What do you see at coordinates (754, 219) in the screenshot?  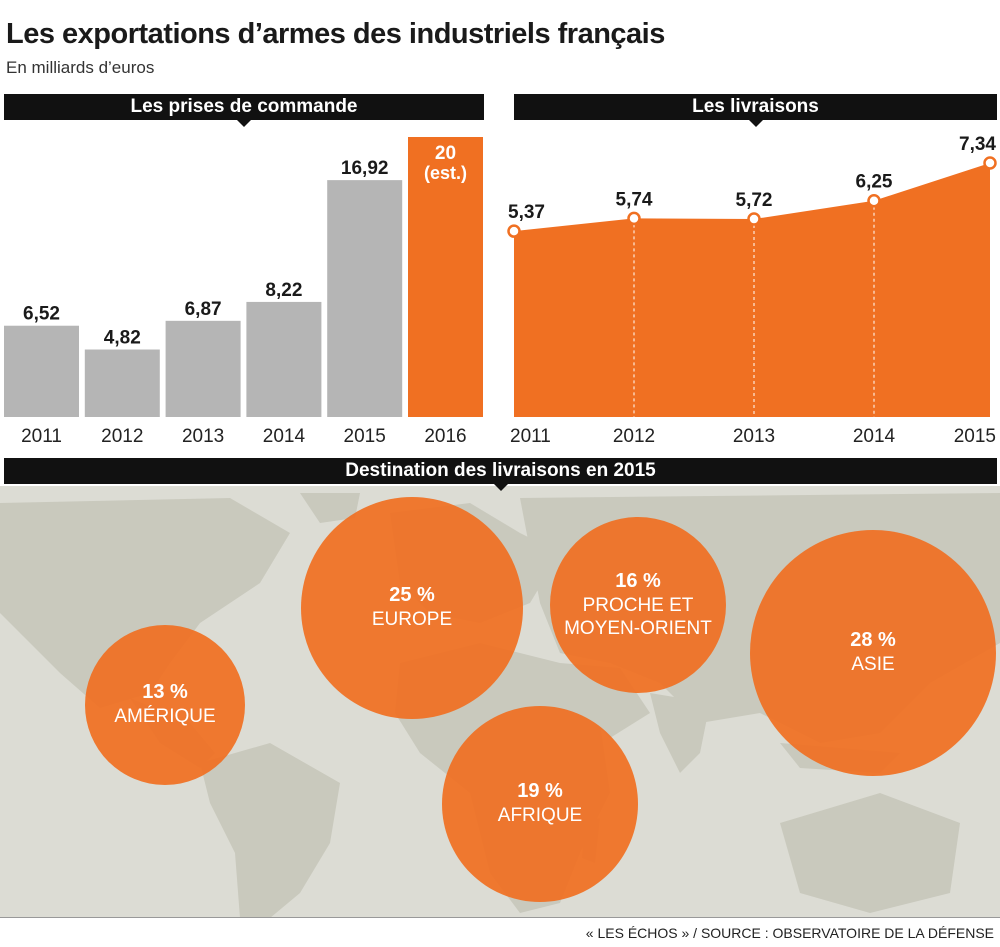 I see `deliveries-point-2013` at bounding box center [754, 219].